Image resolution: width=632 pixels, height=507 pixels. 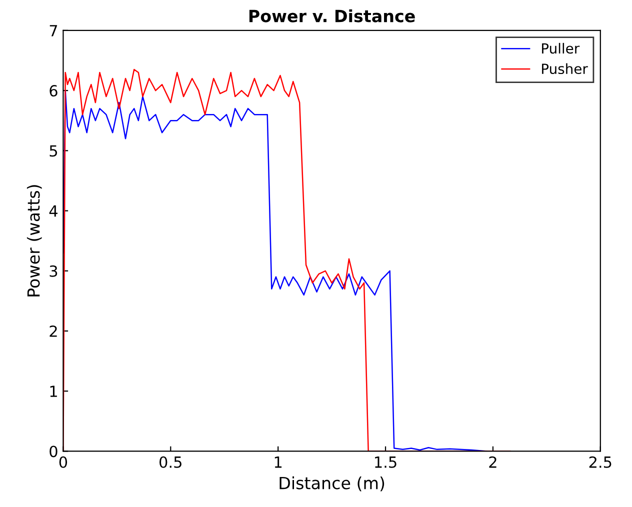 I want to click on y-tick-label: 0, so click(x=54, y=452).